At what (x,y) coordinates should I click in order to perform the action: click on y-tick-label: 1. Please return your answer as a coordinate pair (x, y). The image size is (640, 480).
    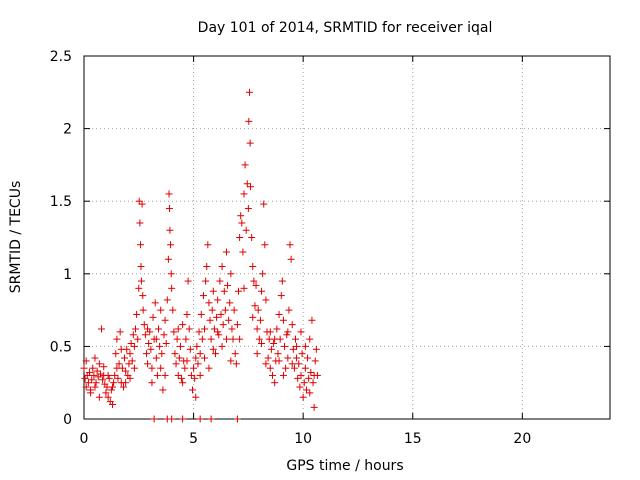
    Looking at the image, I should click on (67, 275).